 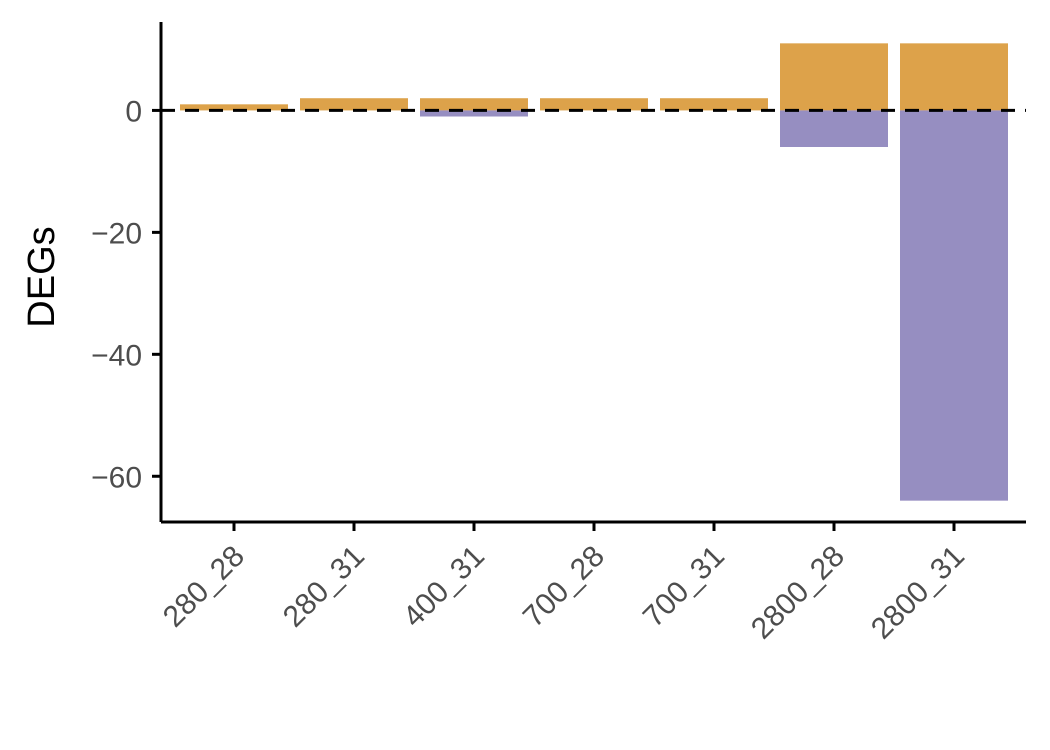 I want to click on x-tick-label-700_28: 700_28, so click(x=564, y=587).